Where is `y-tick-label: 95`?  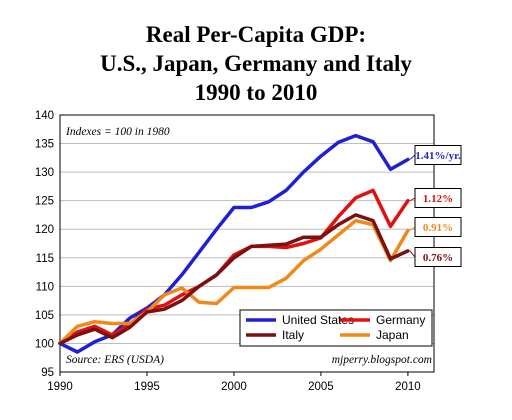
y-tick-label: 95 is located at coordinates (47, 373).